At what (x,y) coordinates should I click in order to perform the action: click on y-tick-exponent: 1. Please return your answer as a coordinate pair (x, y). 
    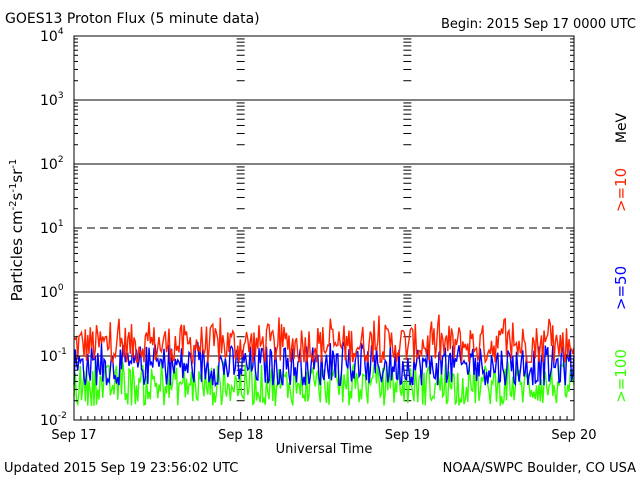
    Looking at the image, I should click on (61, 224).